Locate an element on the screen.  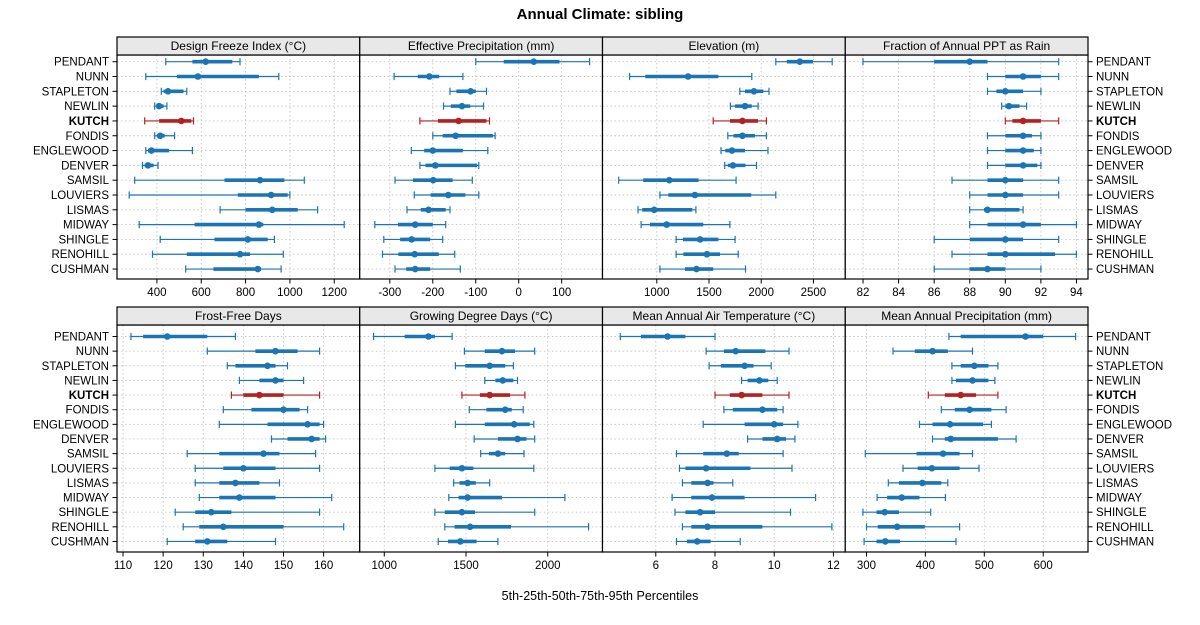
panel-area is located at coordinates (966, 167).